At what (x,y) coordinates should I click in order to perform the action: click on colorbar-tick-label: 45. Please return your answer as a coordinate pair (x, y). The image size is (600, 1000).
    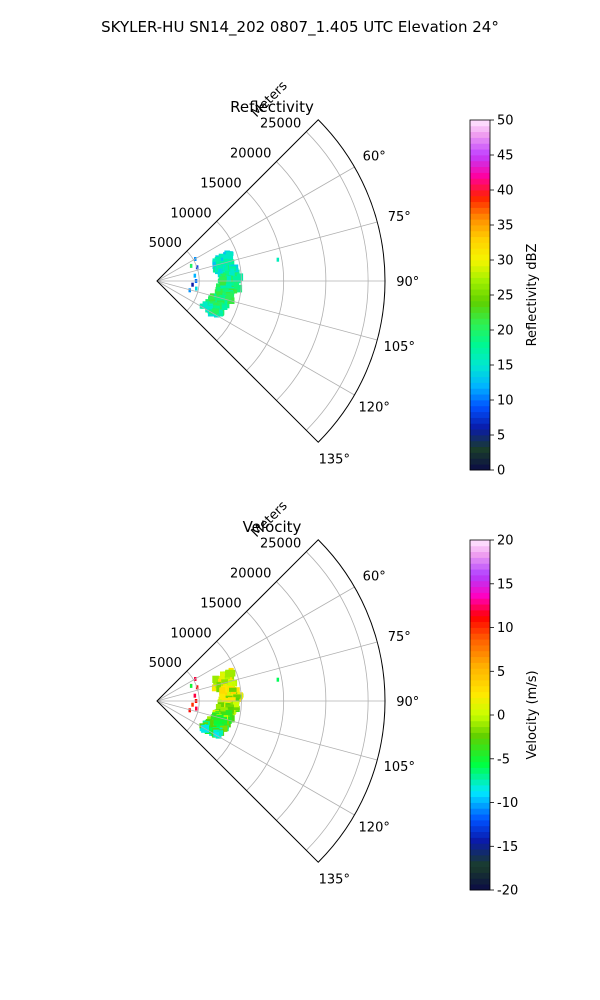
    Looking at the image, I should click on (505, 156).